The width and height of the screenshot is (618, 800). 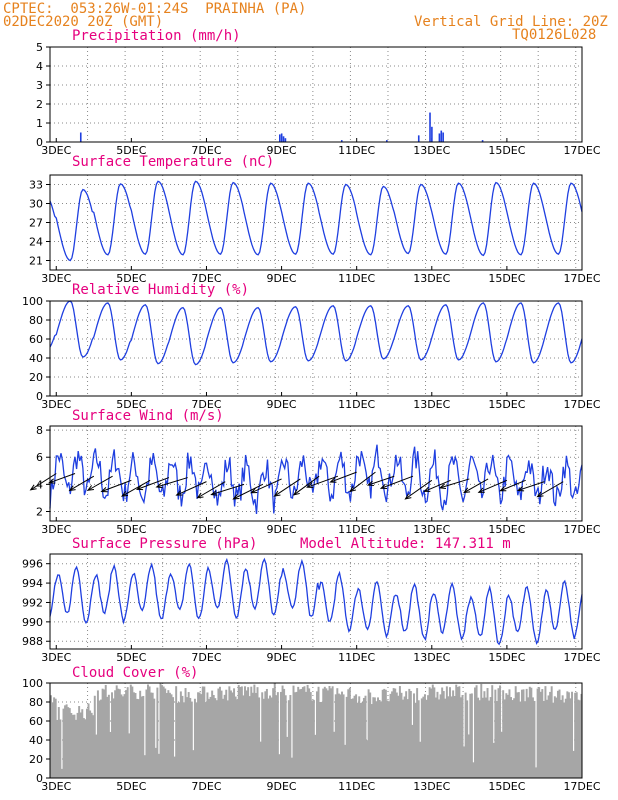 I want to click on x-tick-label: 17DEC, so click(x=581, y=529).